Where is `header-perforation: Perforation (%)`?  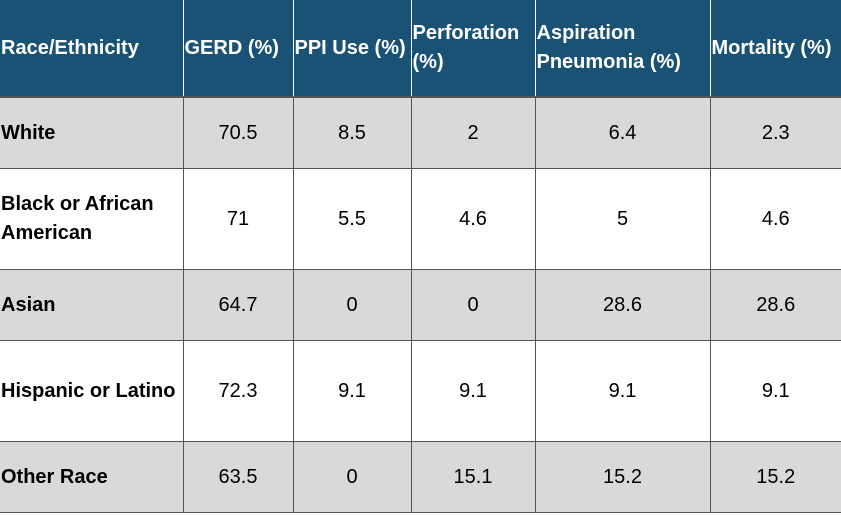 header-perforation: Perforation (%) is located at coordinates (473, 49).